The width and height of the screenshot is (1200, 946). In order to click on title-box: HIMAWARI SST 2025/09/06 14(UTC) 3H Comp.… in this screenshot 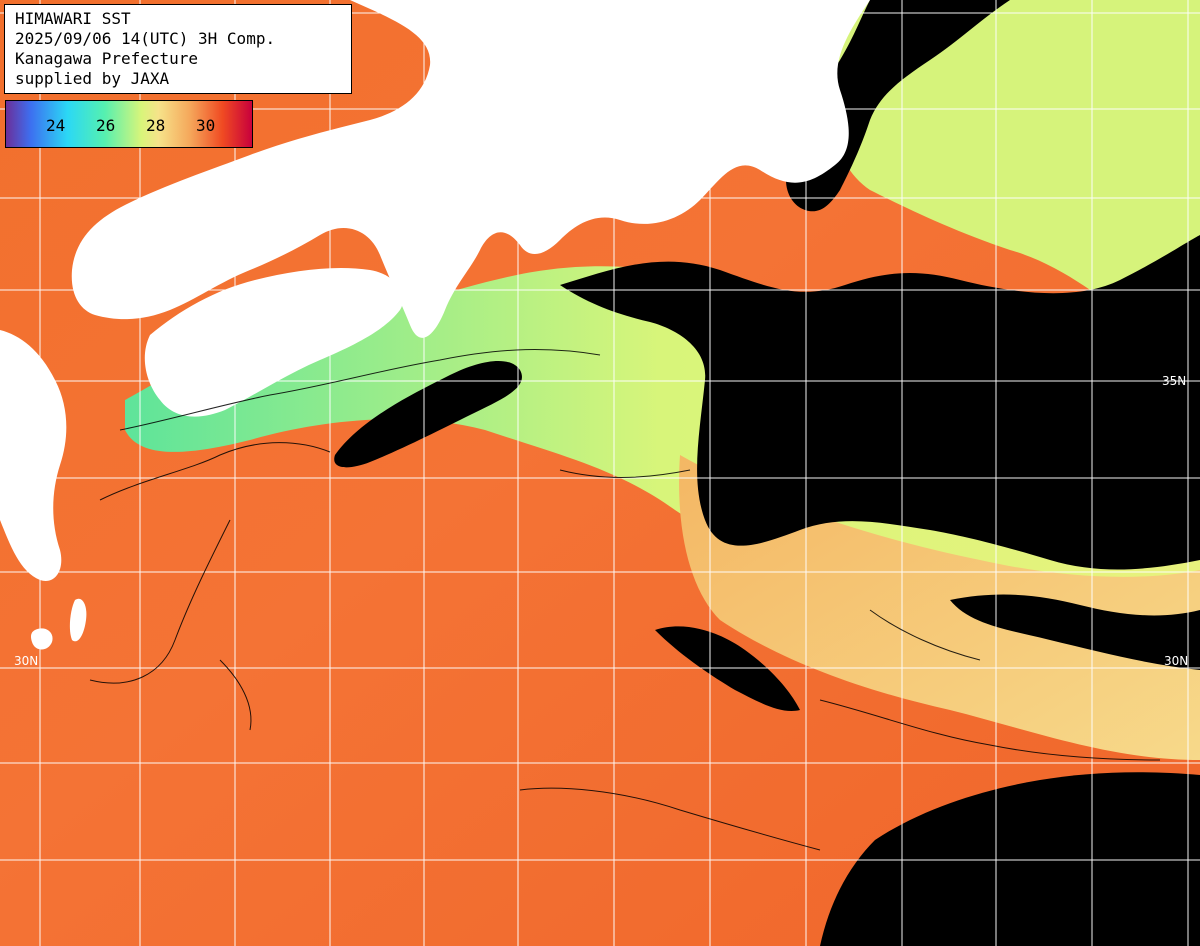, I will do `click(178, 49)`.